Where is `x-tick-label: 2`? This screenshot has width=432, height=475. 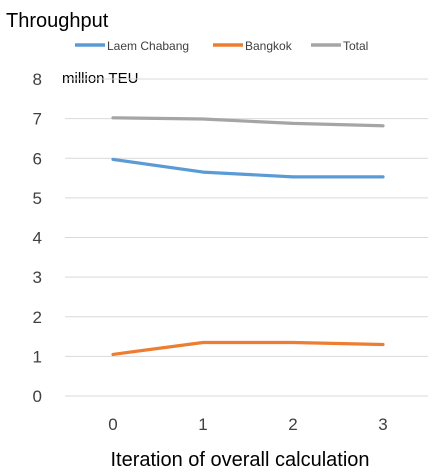
x-tick-label: 2 is located at coordinates (292, 424).